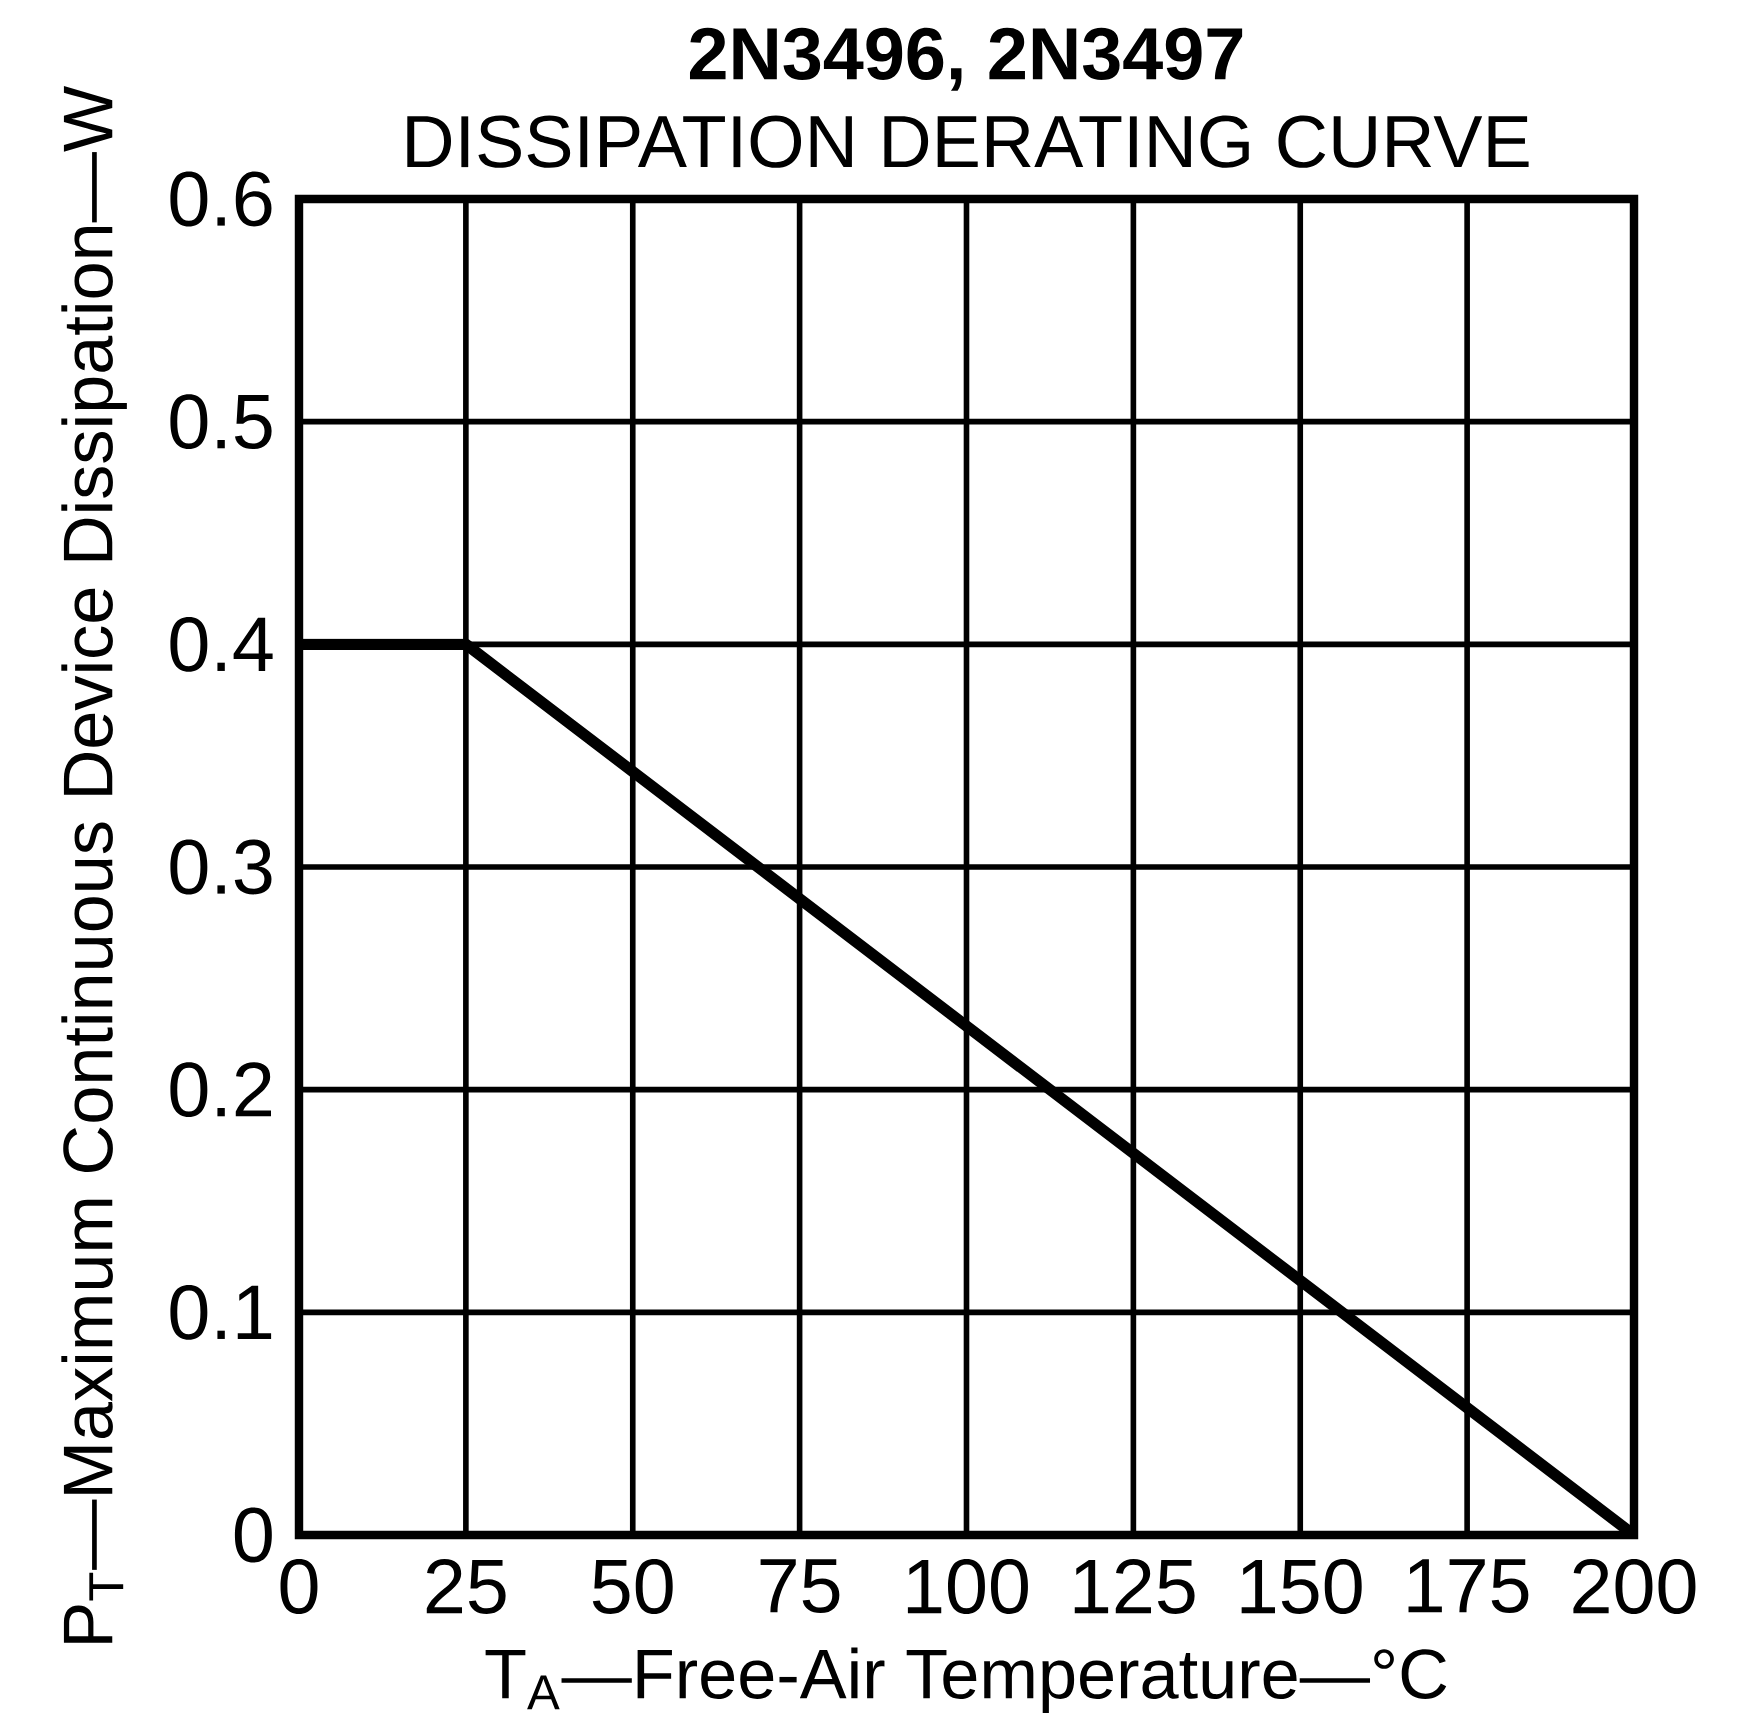  What do you see at coordinates (1134, 1586) in the screenshot?
I see `x-tick-label: 125` at bounding box center [1134, 1586].